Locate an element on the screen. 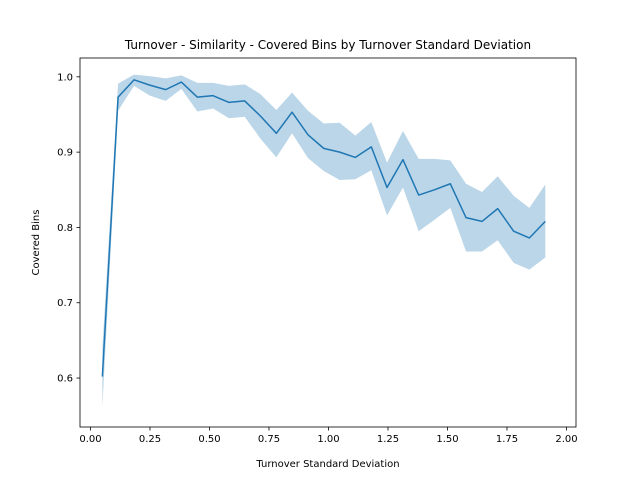 The width and height of the screenshot is (640, 480). x-tick-label: 0.75 is located at coordinates (269, 439).